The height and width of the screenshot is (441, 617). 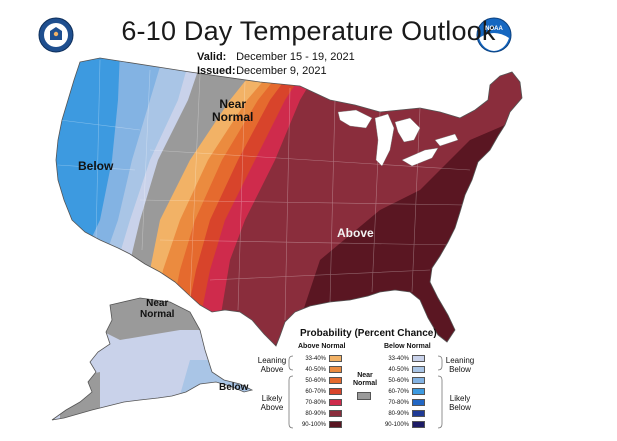 What do you see at coordinates (494, 35) in the screenshot?
I see `noaa-logo-icon` at bounding box center [494, 35].